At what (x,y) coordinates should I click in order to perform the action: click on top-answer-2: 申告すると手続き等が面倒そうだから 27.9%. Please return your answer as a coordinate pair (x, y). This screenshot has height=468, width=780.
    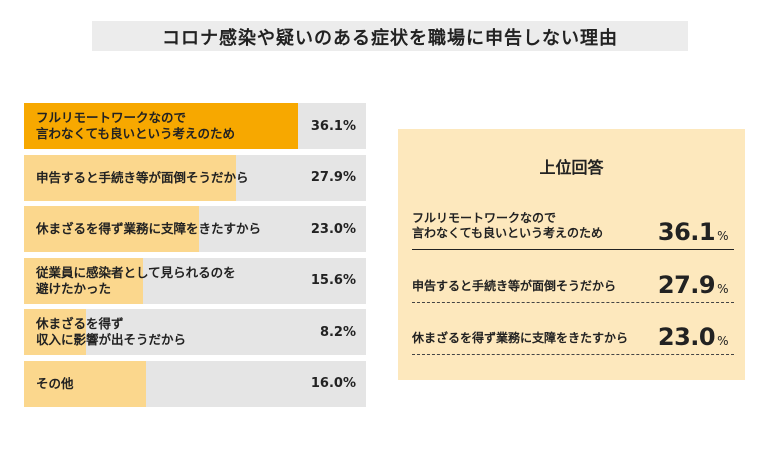
    Looking at the image, I should click on (573, 281).